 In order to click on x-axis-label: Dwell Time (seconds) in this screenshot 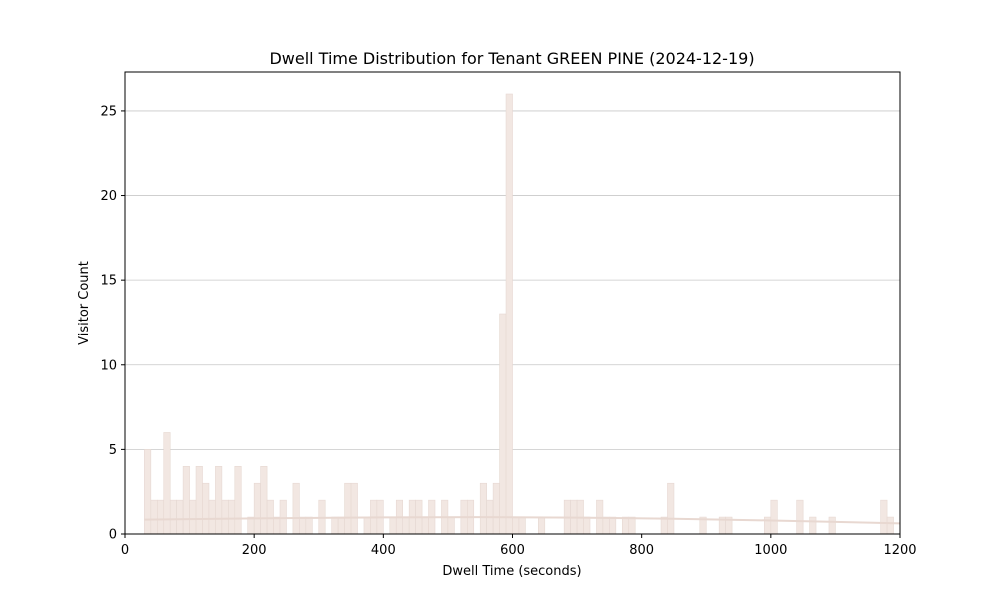, I will do `click(511, 571)`.